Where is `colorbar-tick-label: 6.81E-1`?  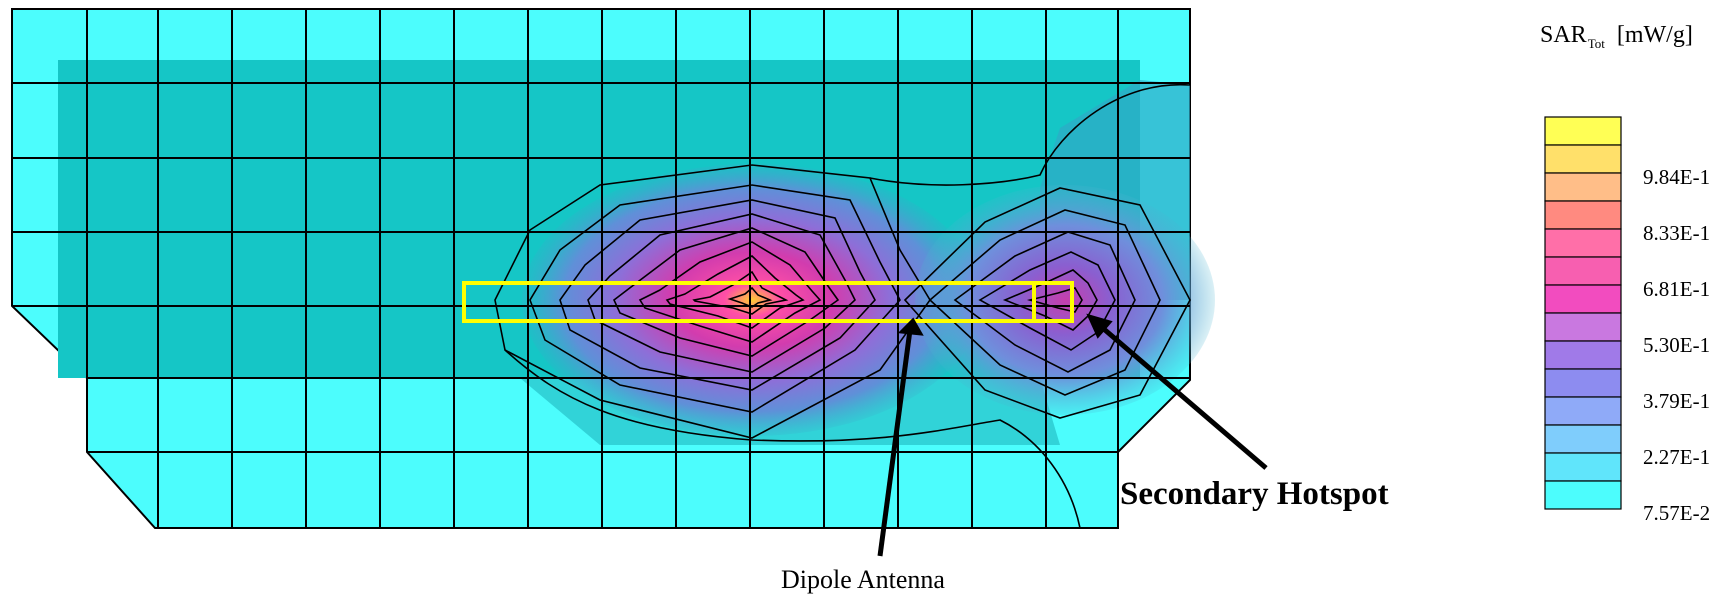
colorbar-tick-label: 6.81E-1 is located at coordinates (1677, 289).